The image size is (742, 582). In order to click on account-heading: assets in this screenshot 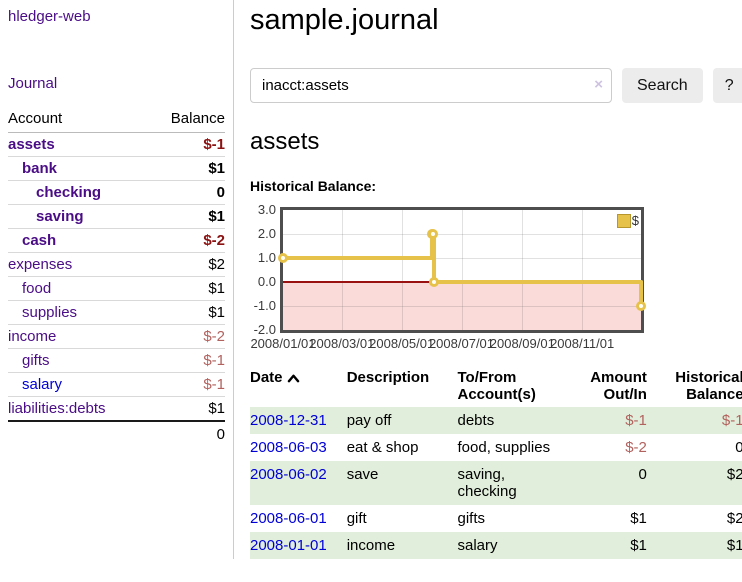, I will do `click(285, 141)`.